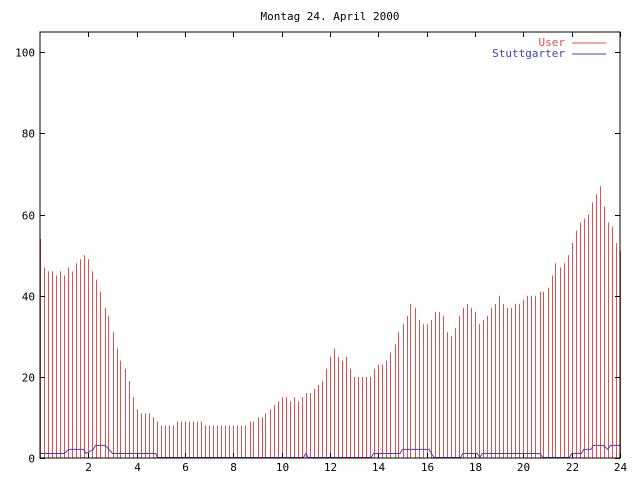  What do you see at coordinates (523, 467) in the screenshot?
I see `x-tick-label-20: 20` at bounding box center [523, 467].